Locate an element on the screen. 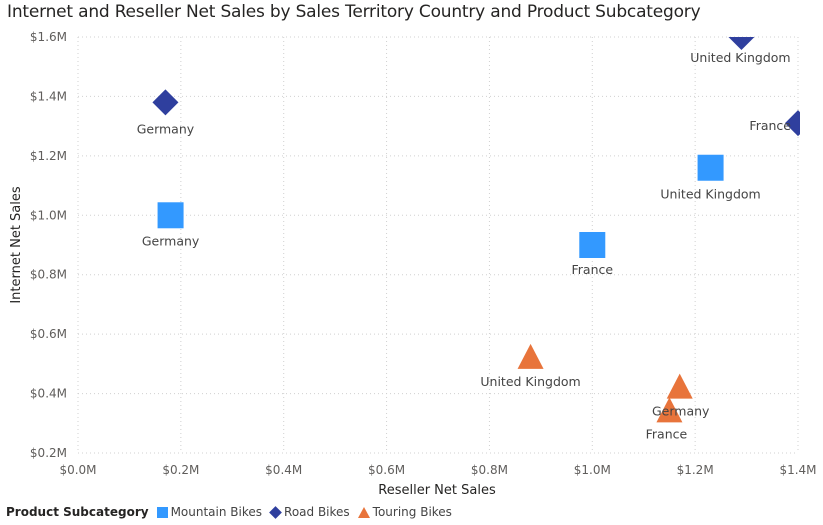  legend-item-mountain-bikes: Mountain Bikes is located at coordinates (209, 512).